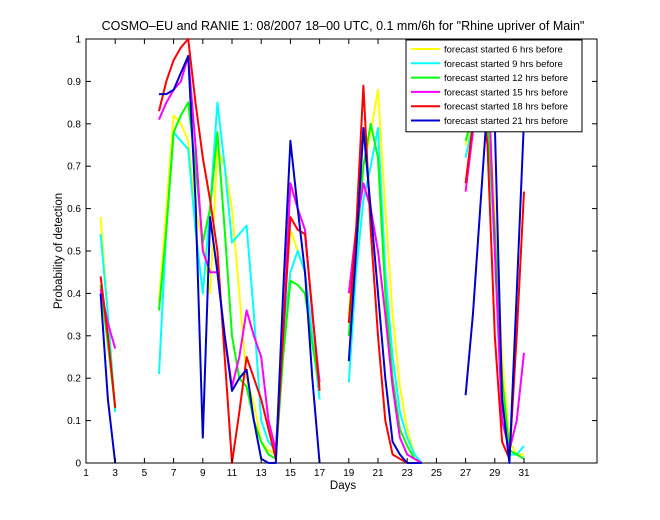 The width and height of the screenshot is (660, 520). I want to click on legend-entry: forecast started 21 hrs before, so click(489, 121).